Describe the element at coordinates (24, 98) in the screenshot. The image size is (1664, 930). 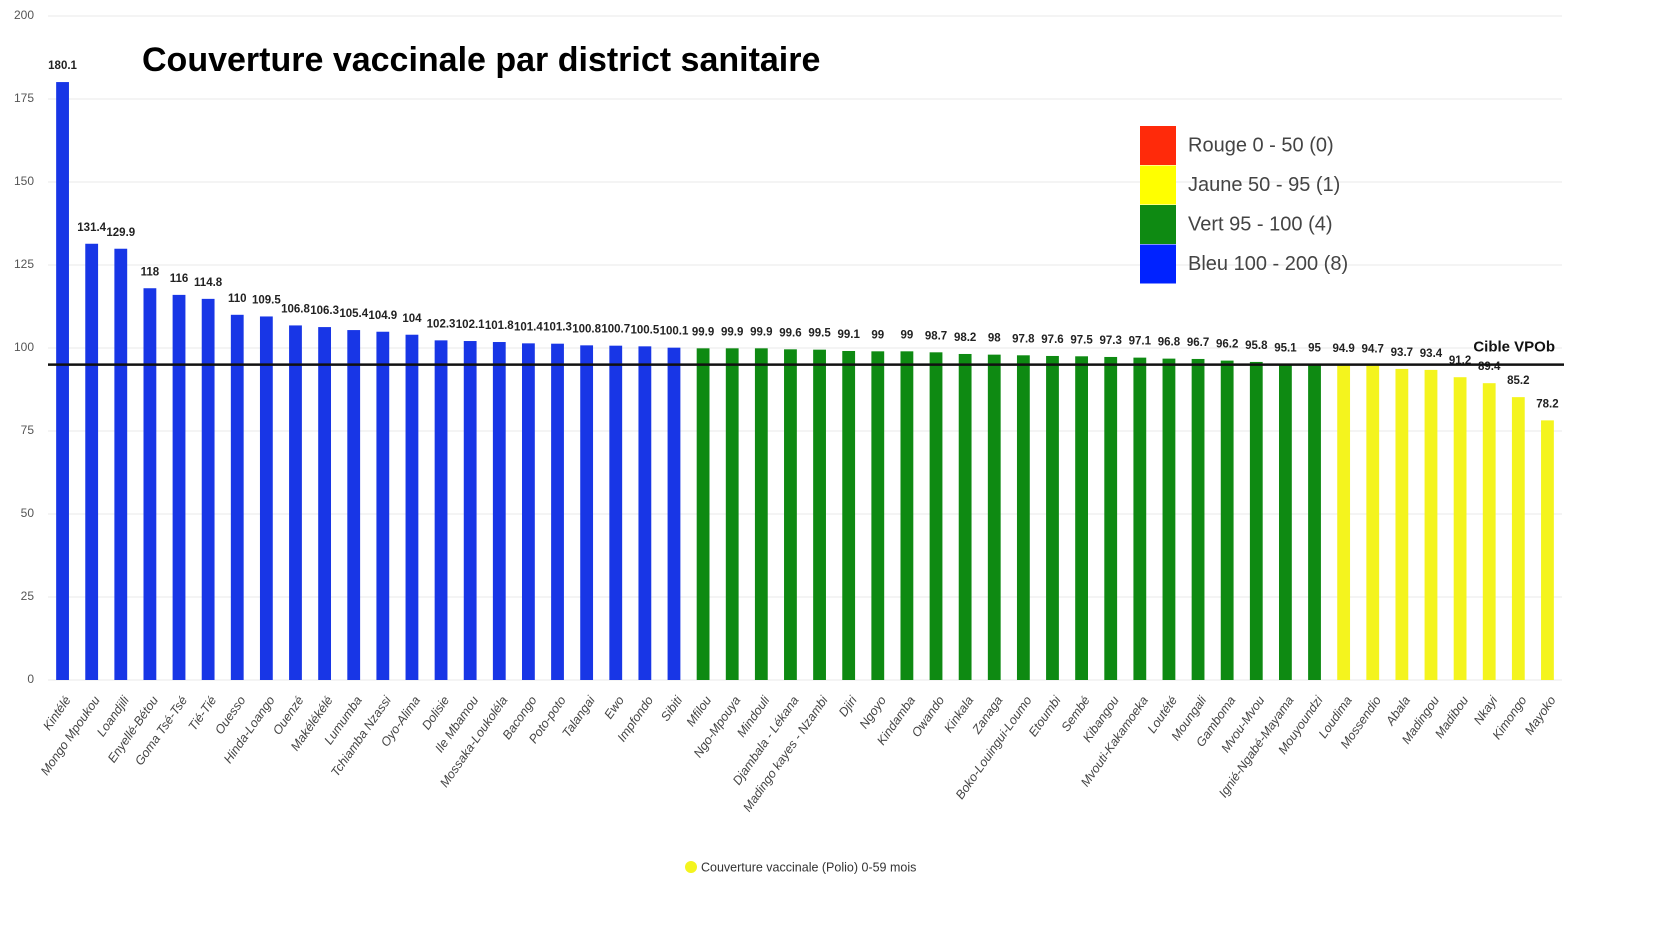
I see `y-tick-label: 175` at that location.